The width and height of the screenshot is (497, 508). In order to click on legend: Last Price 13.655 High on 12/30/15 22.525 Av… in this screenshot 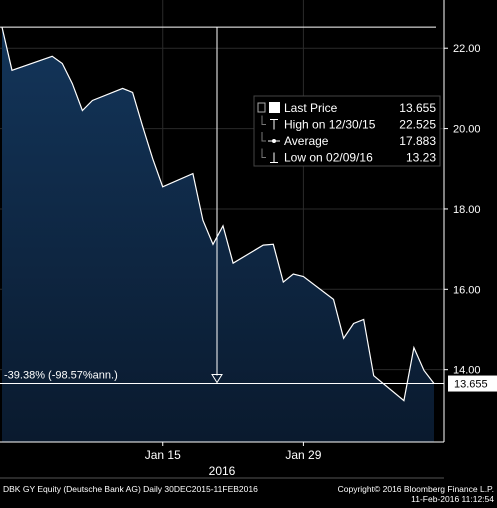, I will do `click(347, 131)`.